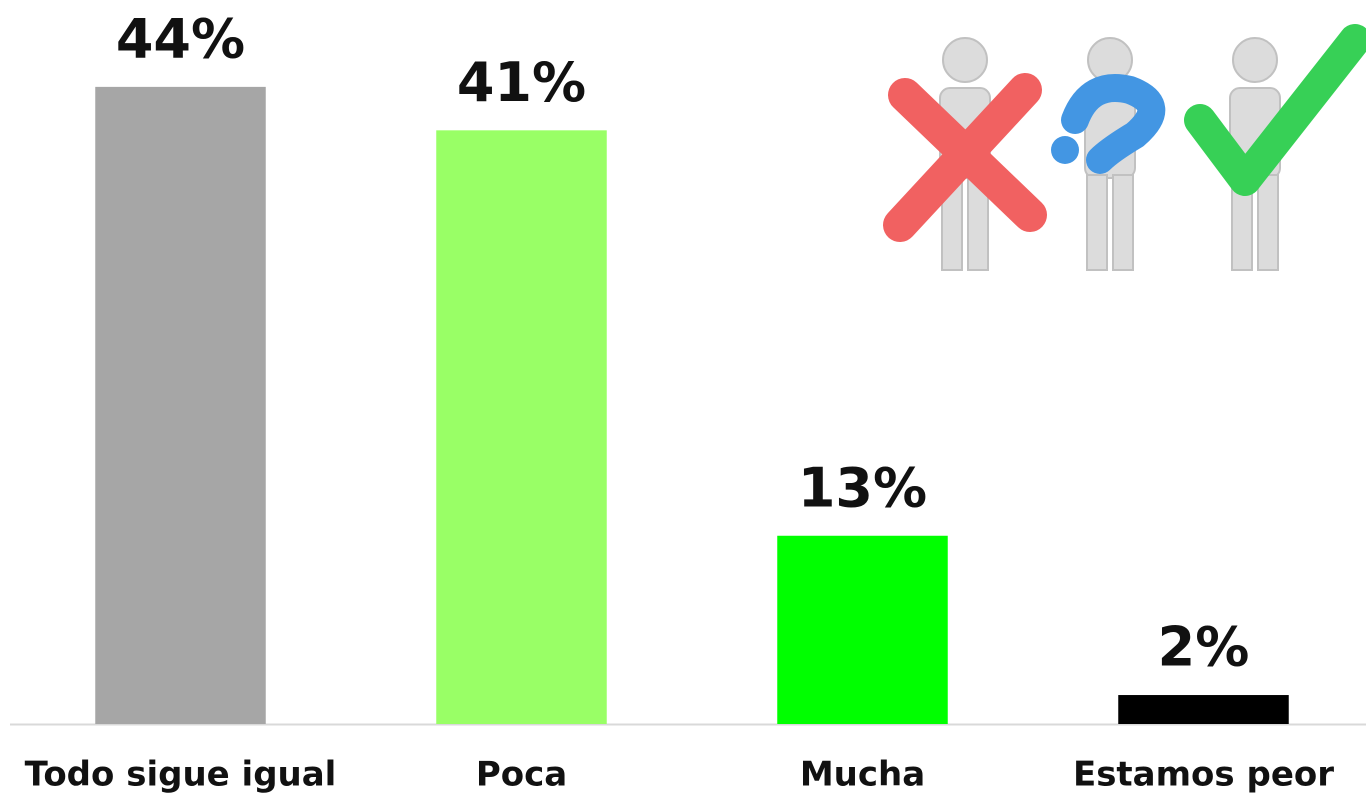  Describe the element at coordinates (521, 774) in the screenshot. I see `x-tick-label: Poca` at that location.